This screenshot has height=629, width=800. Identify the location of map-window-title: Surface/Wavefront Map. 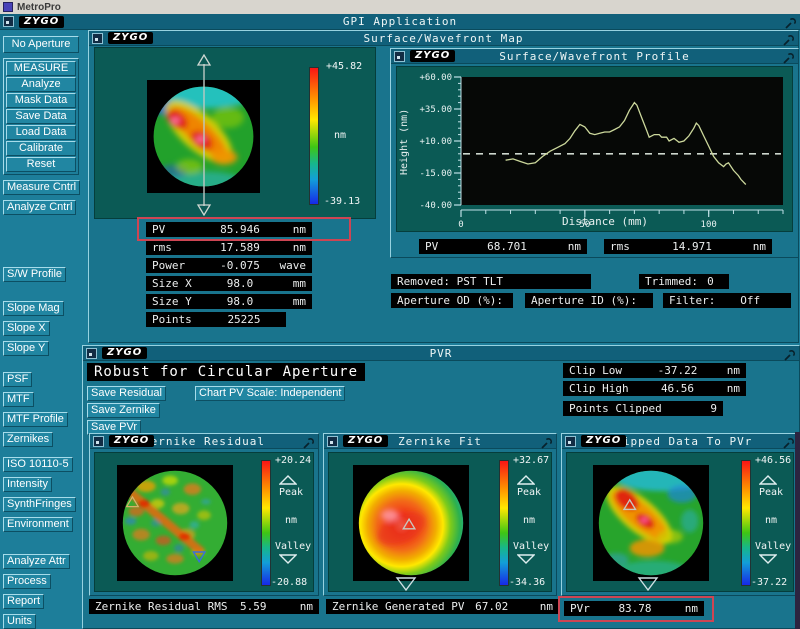
(443, 38).